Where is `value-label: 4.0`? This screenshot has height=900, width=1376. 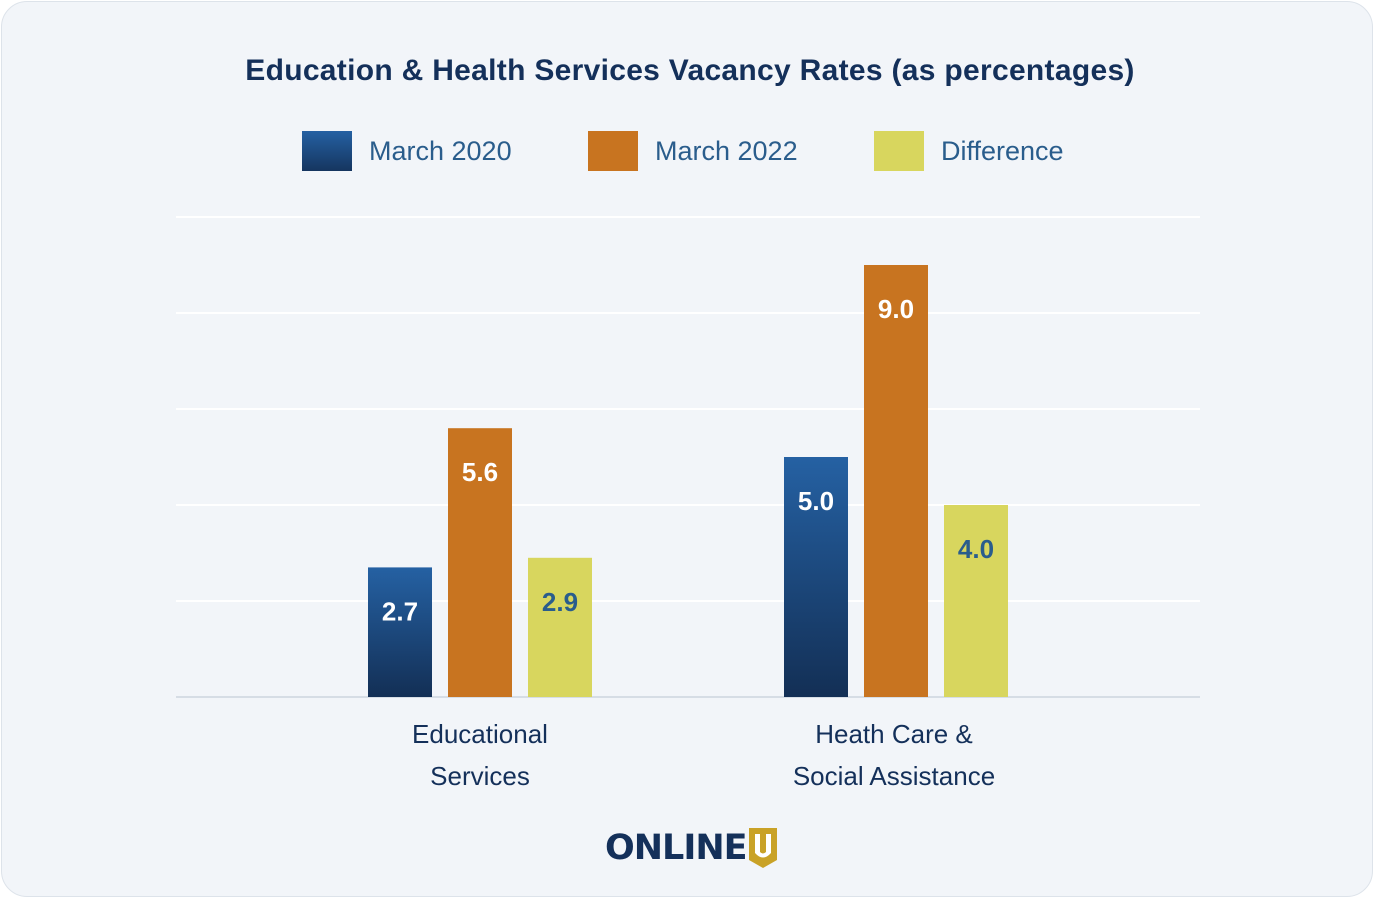
value-label: 4.0 is located at coordinates (976, 549).